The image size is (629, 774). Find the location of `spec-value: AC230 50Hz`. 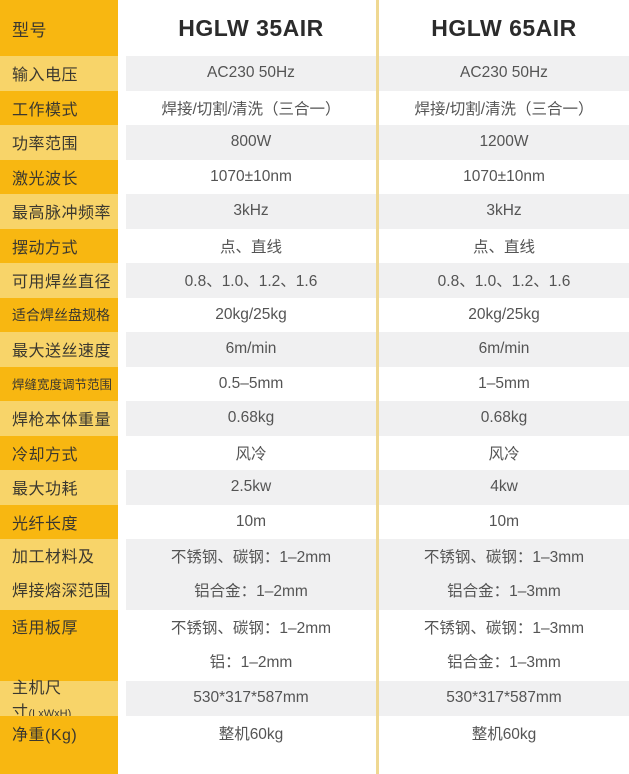

spec-value: AC230 50Hz is located at coordinates (504, 73).